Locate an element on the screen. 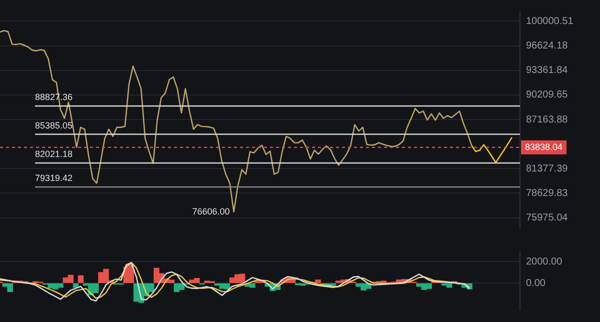 The height and width of the screenshot is (322, 600). ref-line-label: 82021.18 is located at coordinates (54, 154).